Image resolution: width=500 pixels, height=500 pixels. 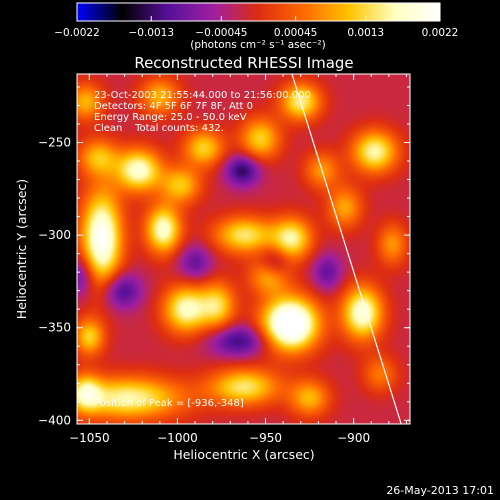 I want to click on annotation-energy-range: Energy Range: 25.0 - 50.0 keV, so click(x=170, y=117).